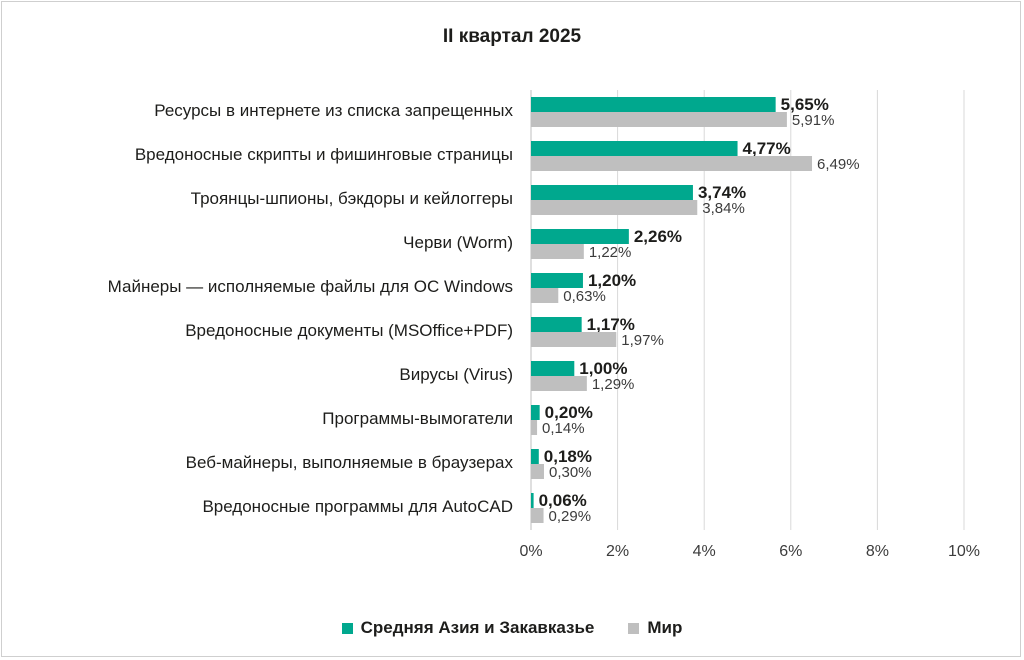  I want to click on legend-item-series-2: Мир, so click(655, 628).